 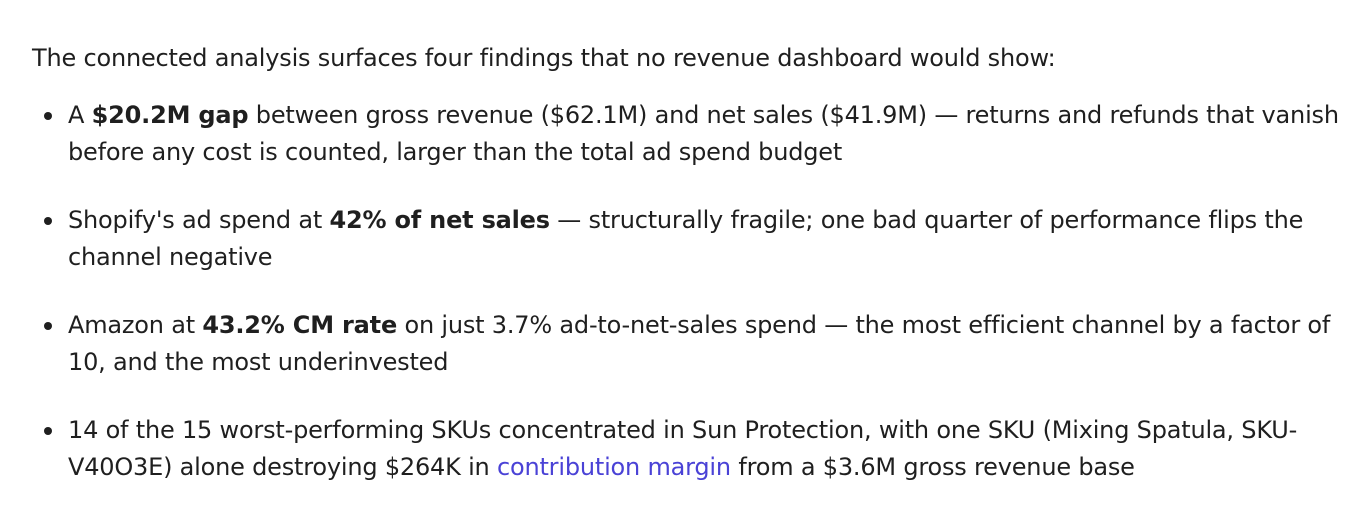 I want to click on finding-2-bold: 42% of net sales, so click(x=440, y=220).